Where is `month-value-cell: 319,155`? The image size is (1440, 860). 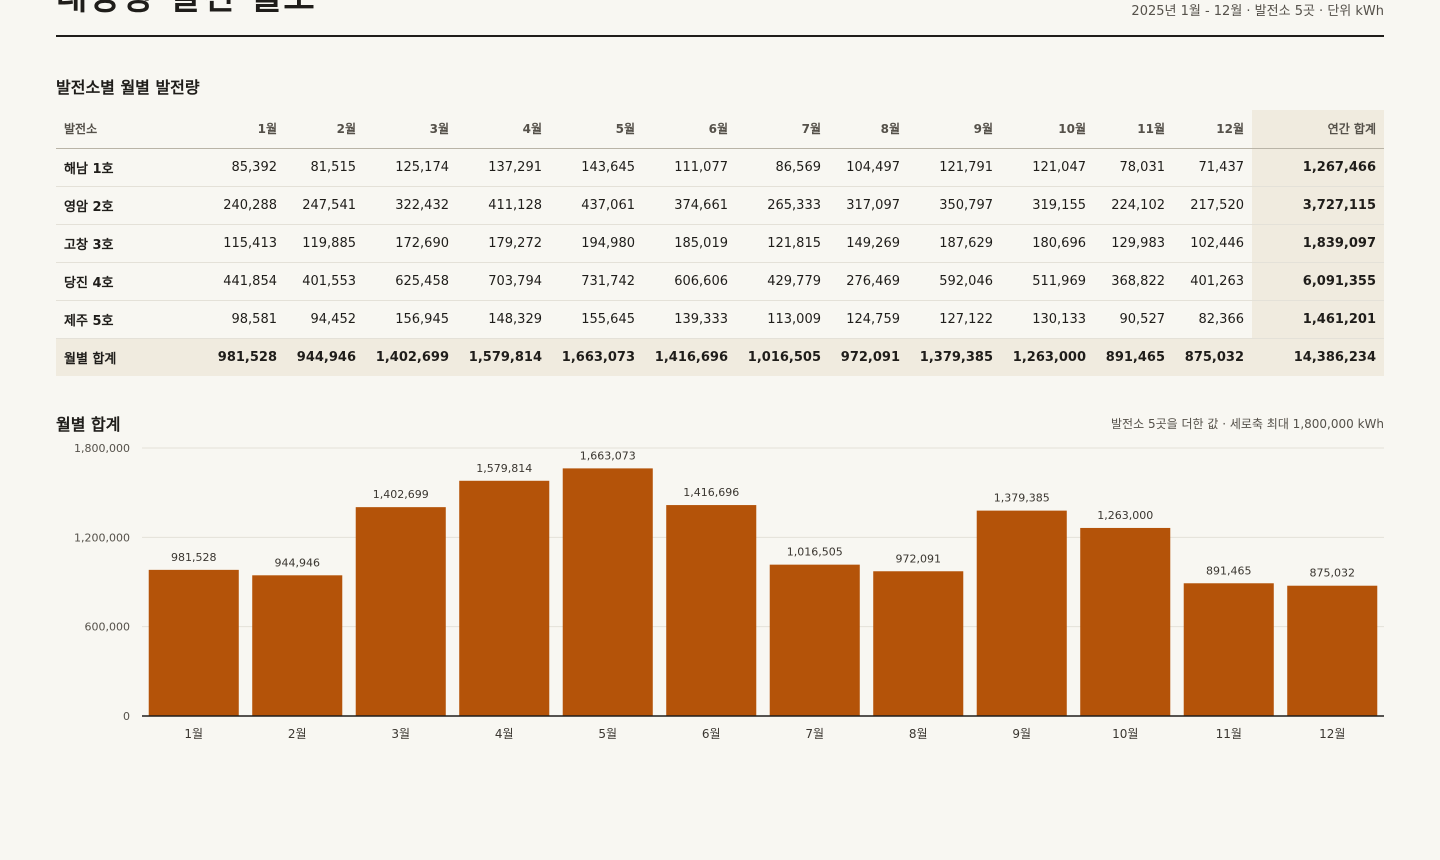
month-value-cell: 319,155 is located at coordinates (1047, 205).